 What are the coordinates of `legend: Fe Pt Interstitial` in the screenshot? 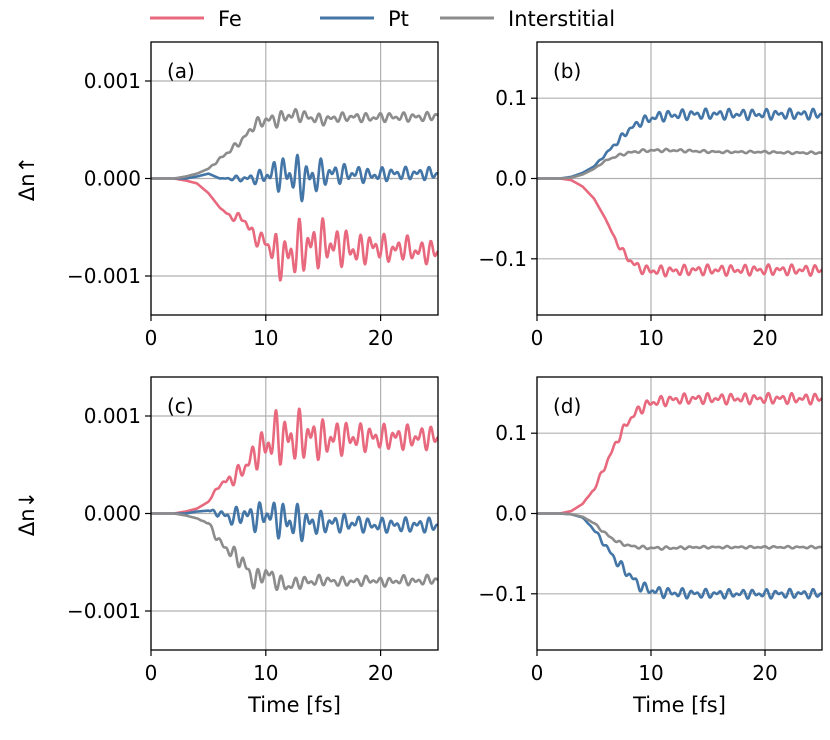 It's located at (382, 19).